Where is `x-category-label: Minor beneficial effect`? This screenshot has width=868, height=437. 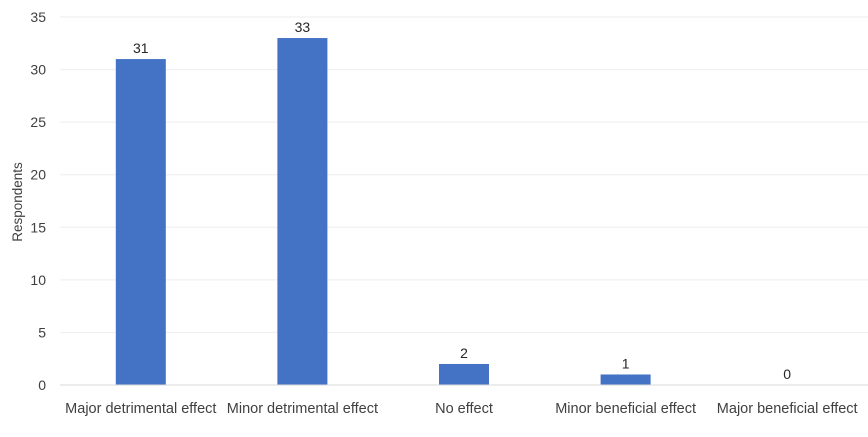 x-category-label: Minor beneficial effect is located at coordinates (625, 409).